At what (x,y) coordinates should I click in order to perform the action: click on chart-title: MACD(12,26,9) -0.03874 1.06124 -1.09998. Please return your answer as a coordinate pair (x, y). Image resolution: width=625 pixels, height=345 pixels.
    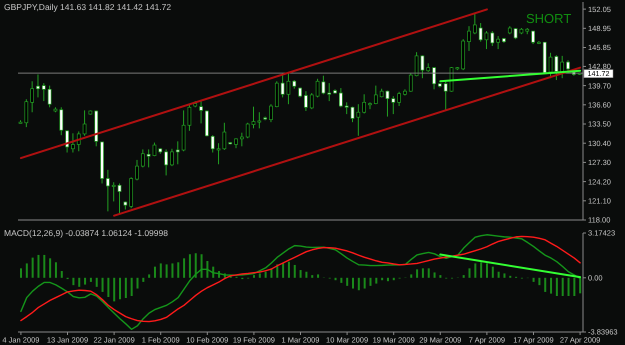
    Looking at the image, I should click on (86, 233).